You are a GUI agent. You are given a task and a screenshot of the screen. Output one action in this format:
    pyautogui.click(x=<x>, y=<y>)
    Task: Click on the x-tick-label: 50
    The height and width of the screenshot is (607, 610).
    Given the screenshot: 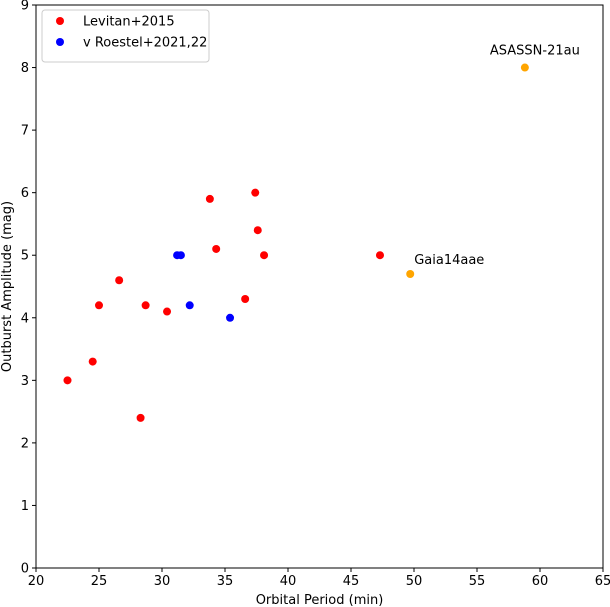 What is the action you would take?
    pyautogui.click(x=414, y=581)
    